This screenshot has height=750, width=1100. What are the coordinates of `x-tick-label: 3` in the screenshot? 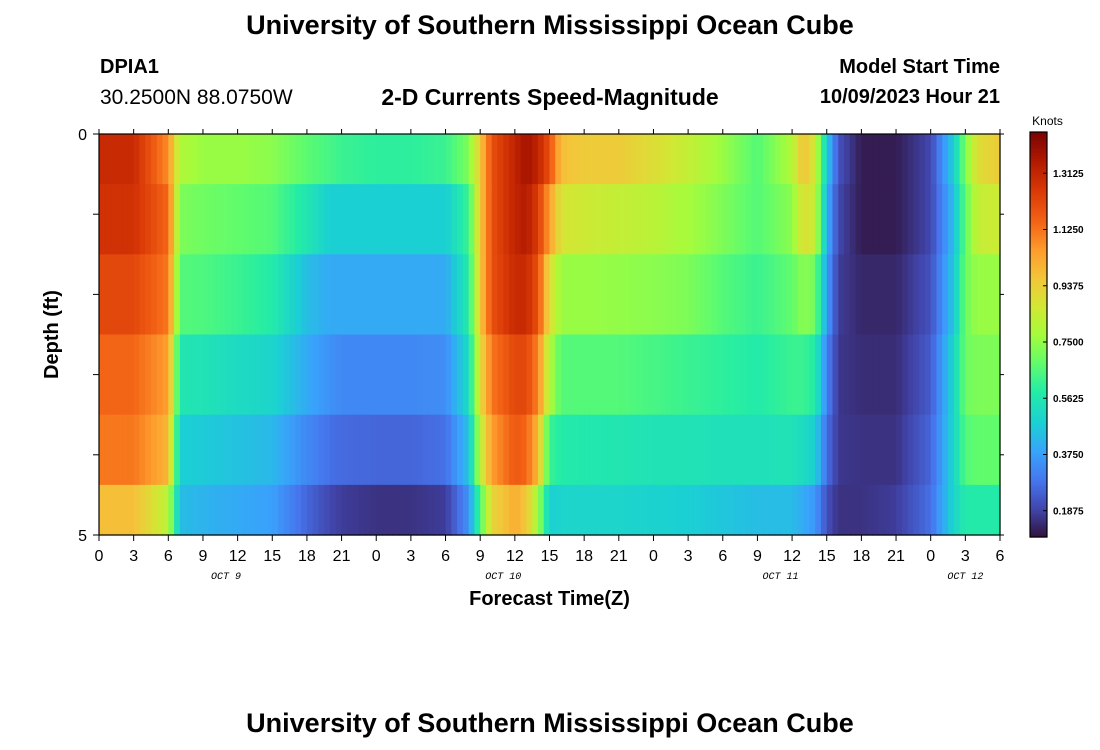 It's located at (133, 556).